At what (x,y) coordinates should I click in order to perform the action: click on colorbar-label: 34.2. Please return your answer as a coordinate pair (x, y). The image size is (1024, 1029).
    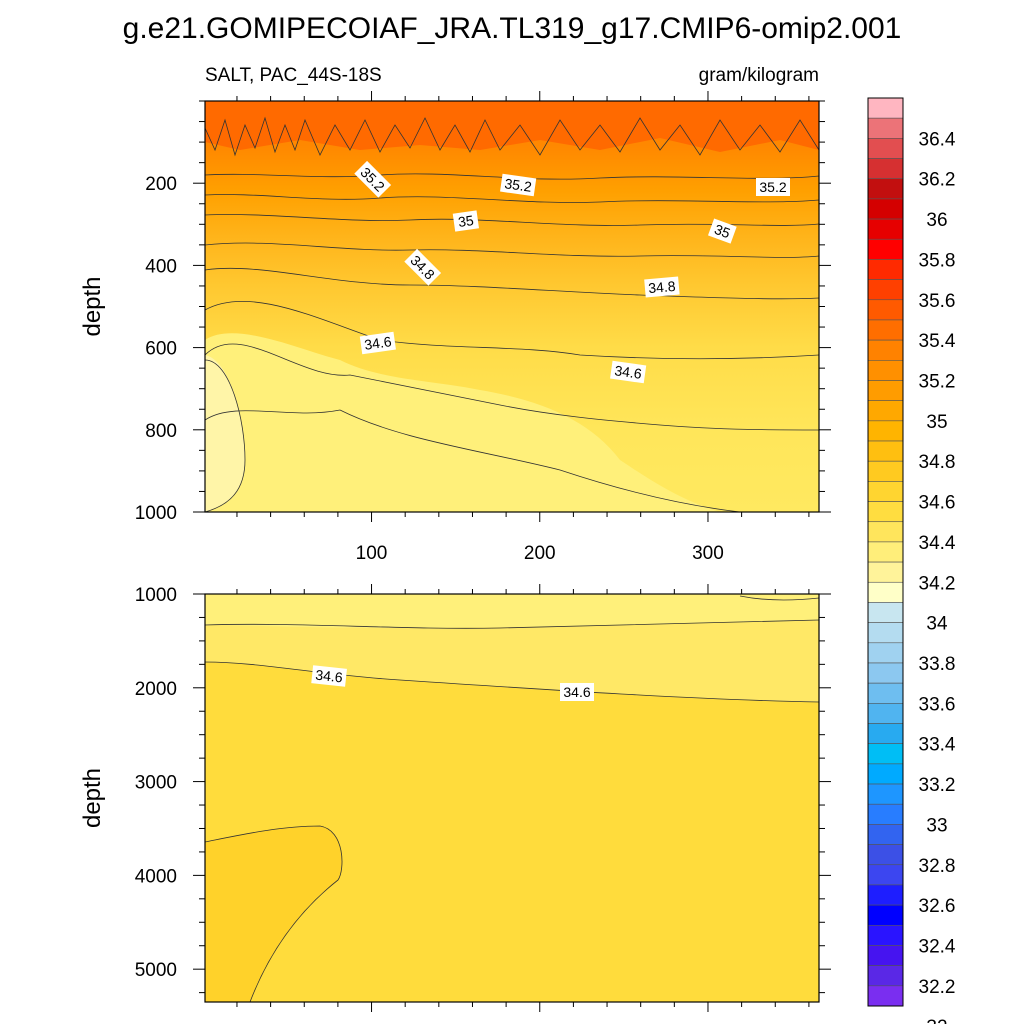
    Looking at the image, I should click on (937, 583).